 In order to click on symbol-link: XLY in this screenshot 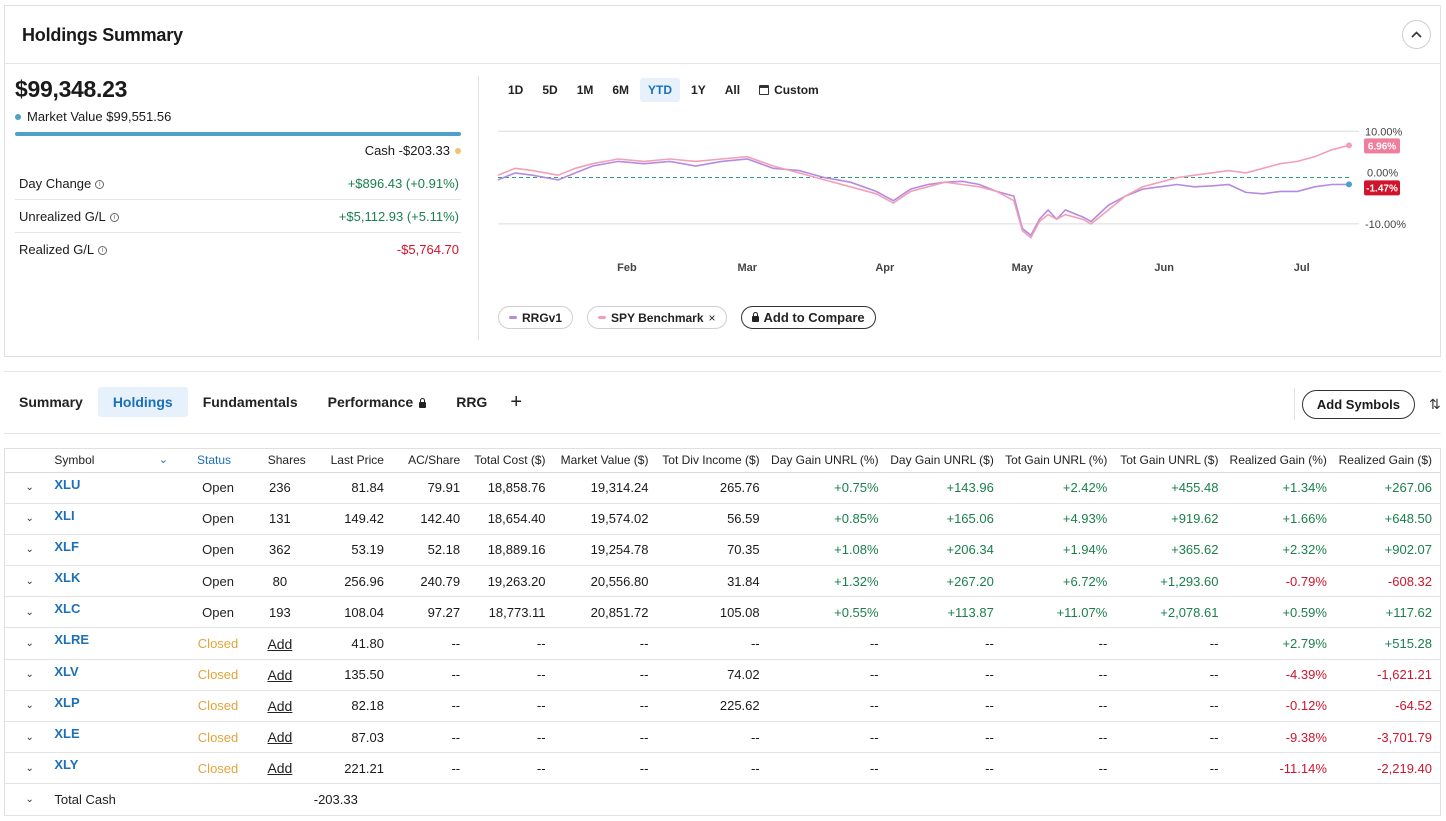, I will do `click(118, 768)`.